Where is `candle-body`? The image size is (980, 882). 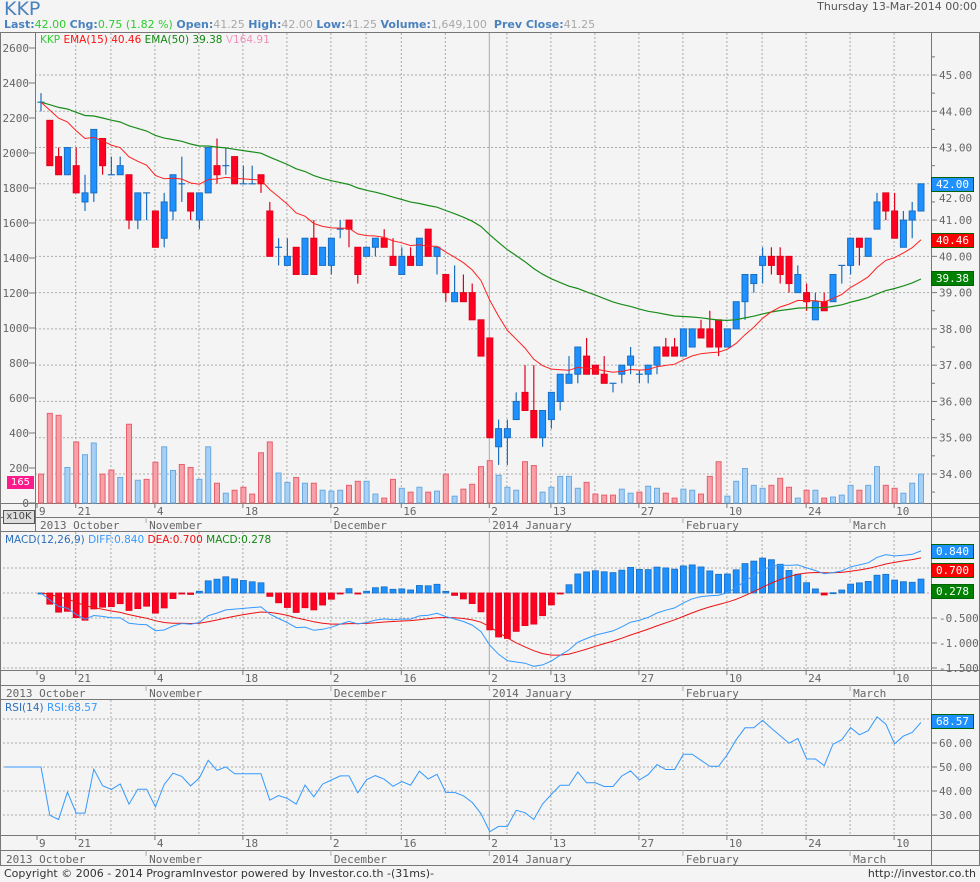
candle-body is located at coordinates (428, 242).